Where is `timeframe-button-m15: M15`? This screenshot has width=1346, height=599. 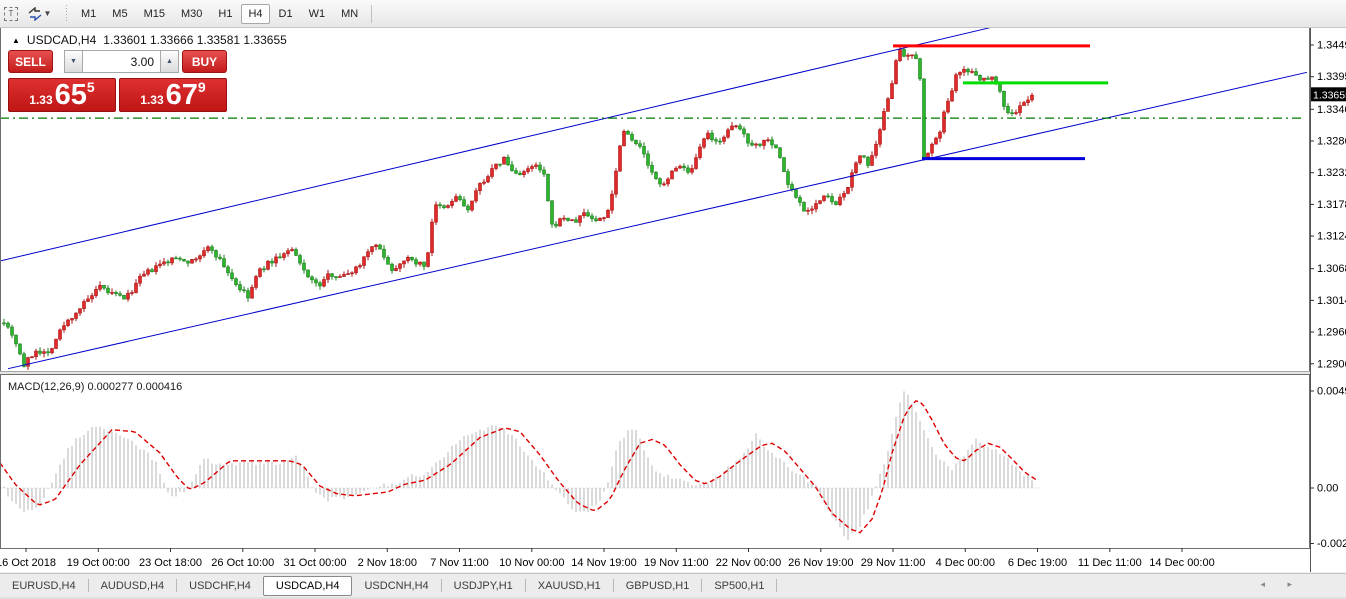
timeframe-button-m15: M15 is located at coordinates (154, 13).